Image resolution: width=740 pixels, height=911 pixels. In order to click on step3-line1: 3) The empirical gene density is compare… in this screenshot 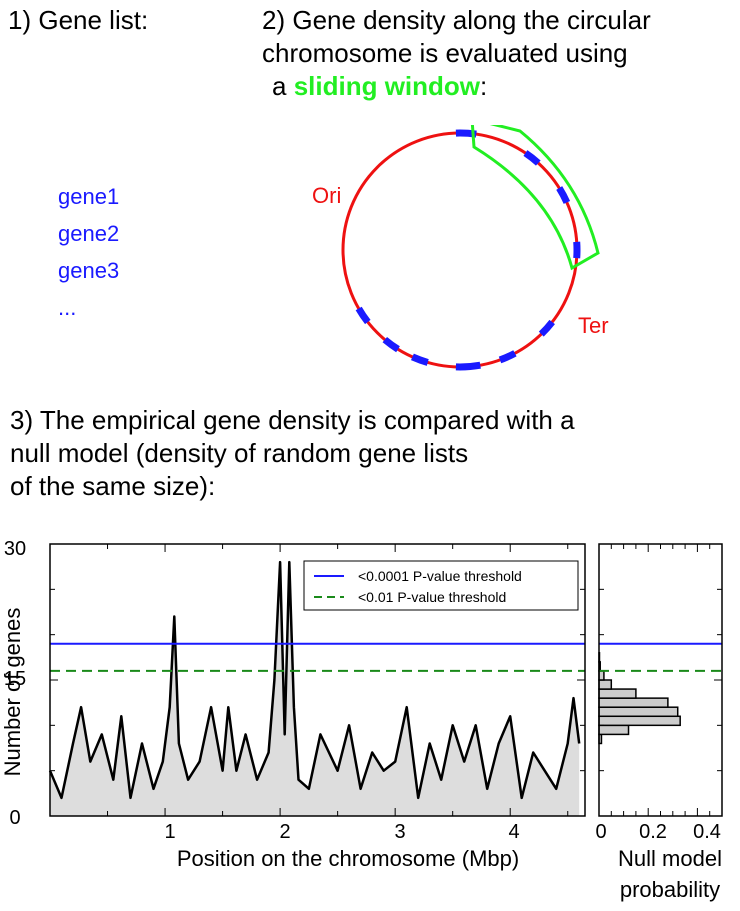, I will do `click(292, 420)`.